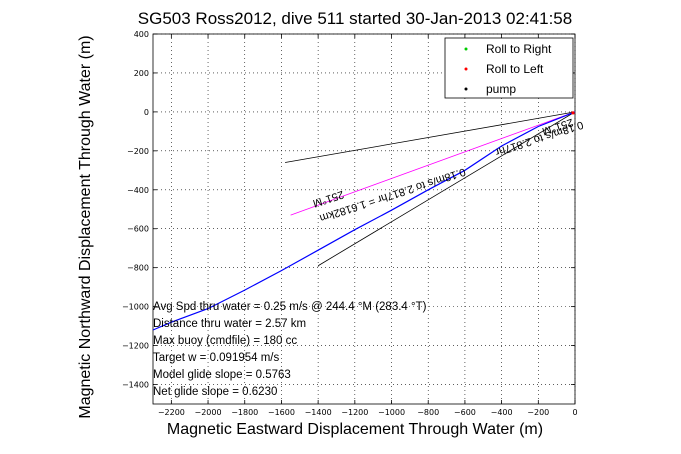 Image resolution: width=681 pixels, height=454 pixels. Describe the element at coordinates (141, 73) in the screenshot. I see `y-tick-label: 200` at that location.